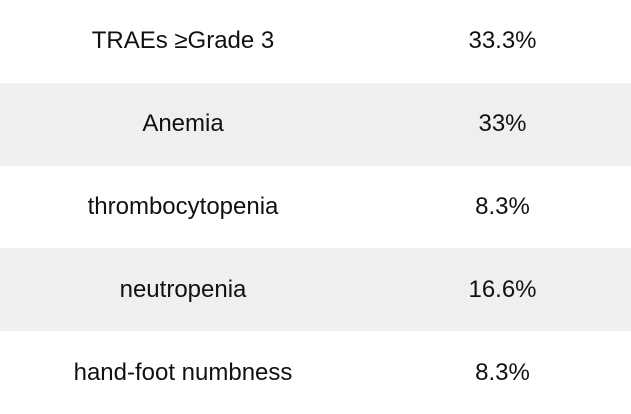  Describe the element at coordinates (502, 41) in the screenshot. I see `row-value: 33.3%` at that location.